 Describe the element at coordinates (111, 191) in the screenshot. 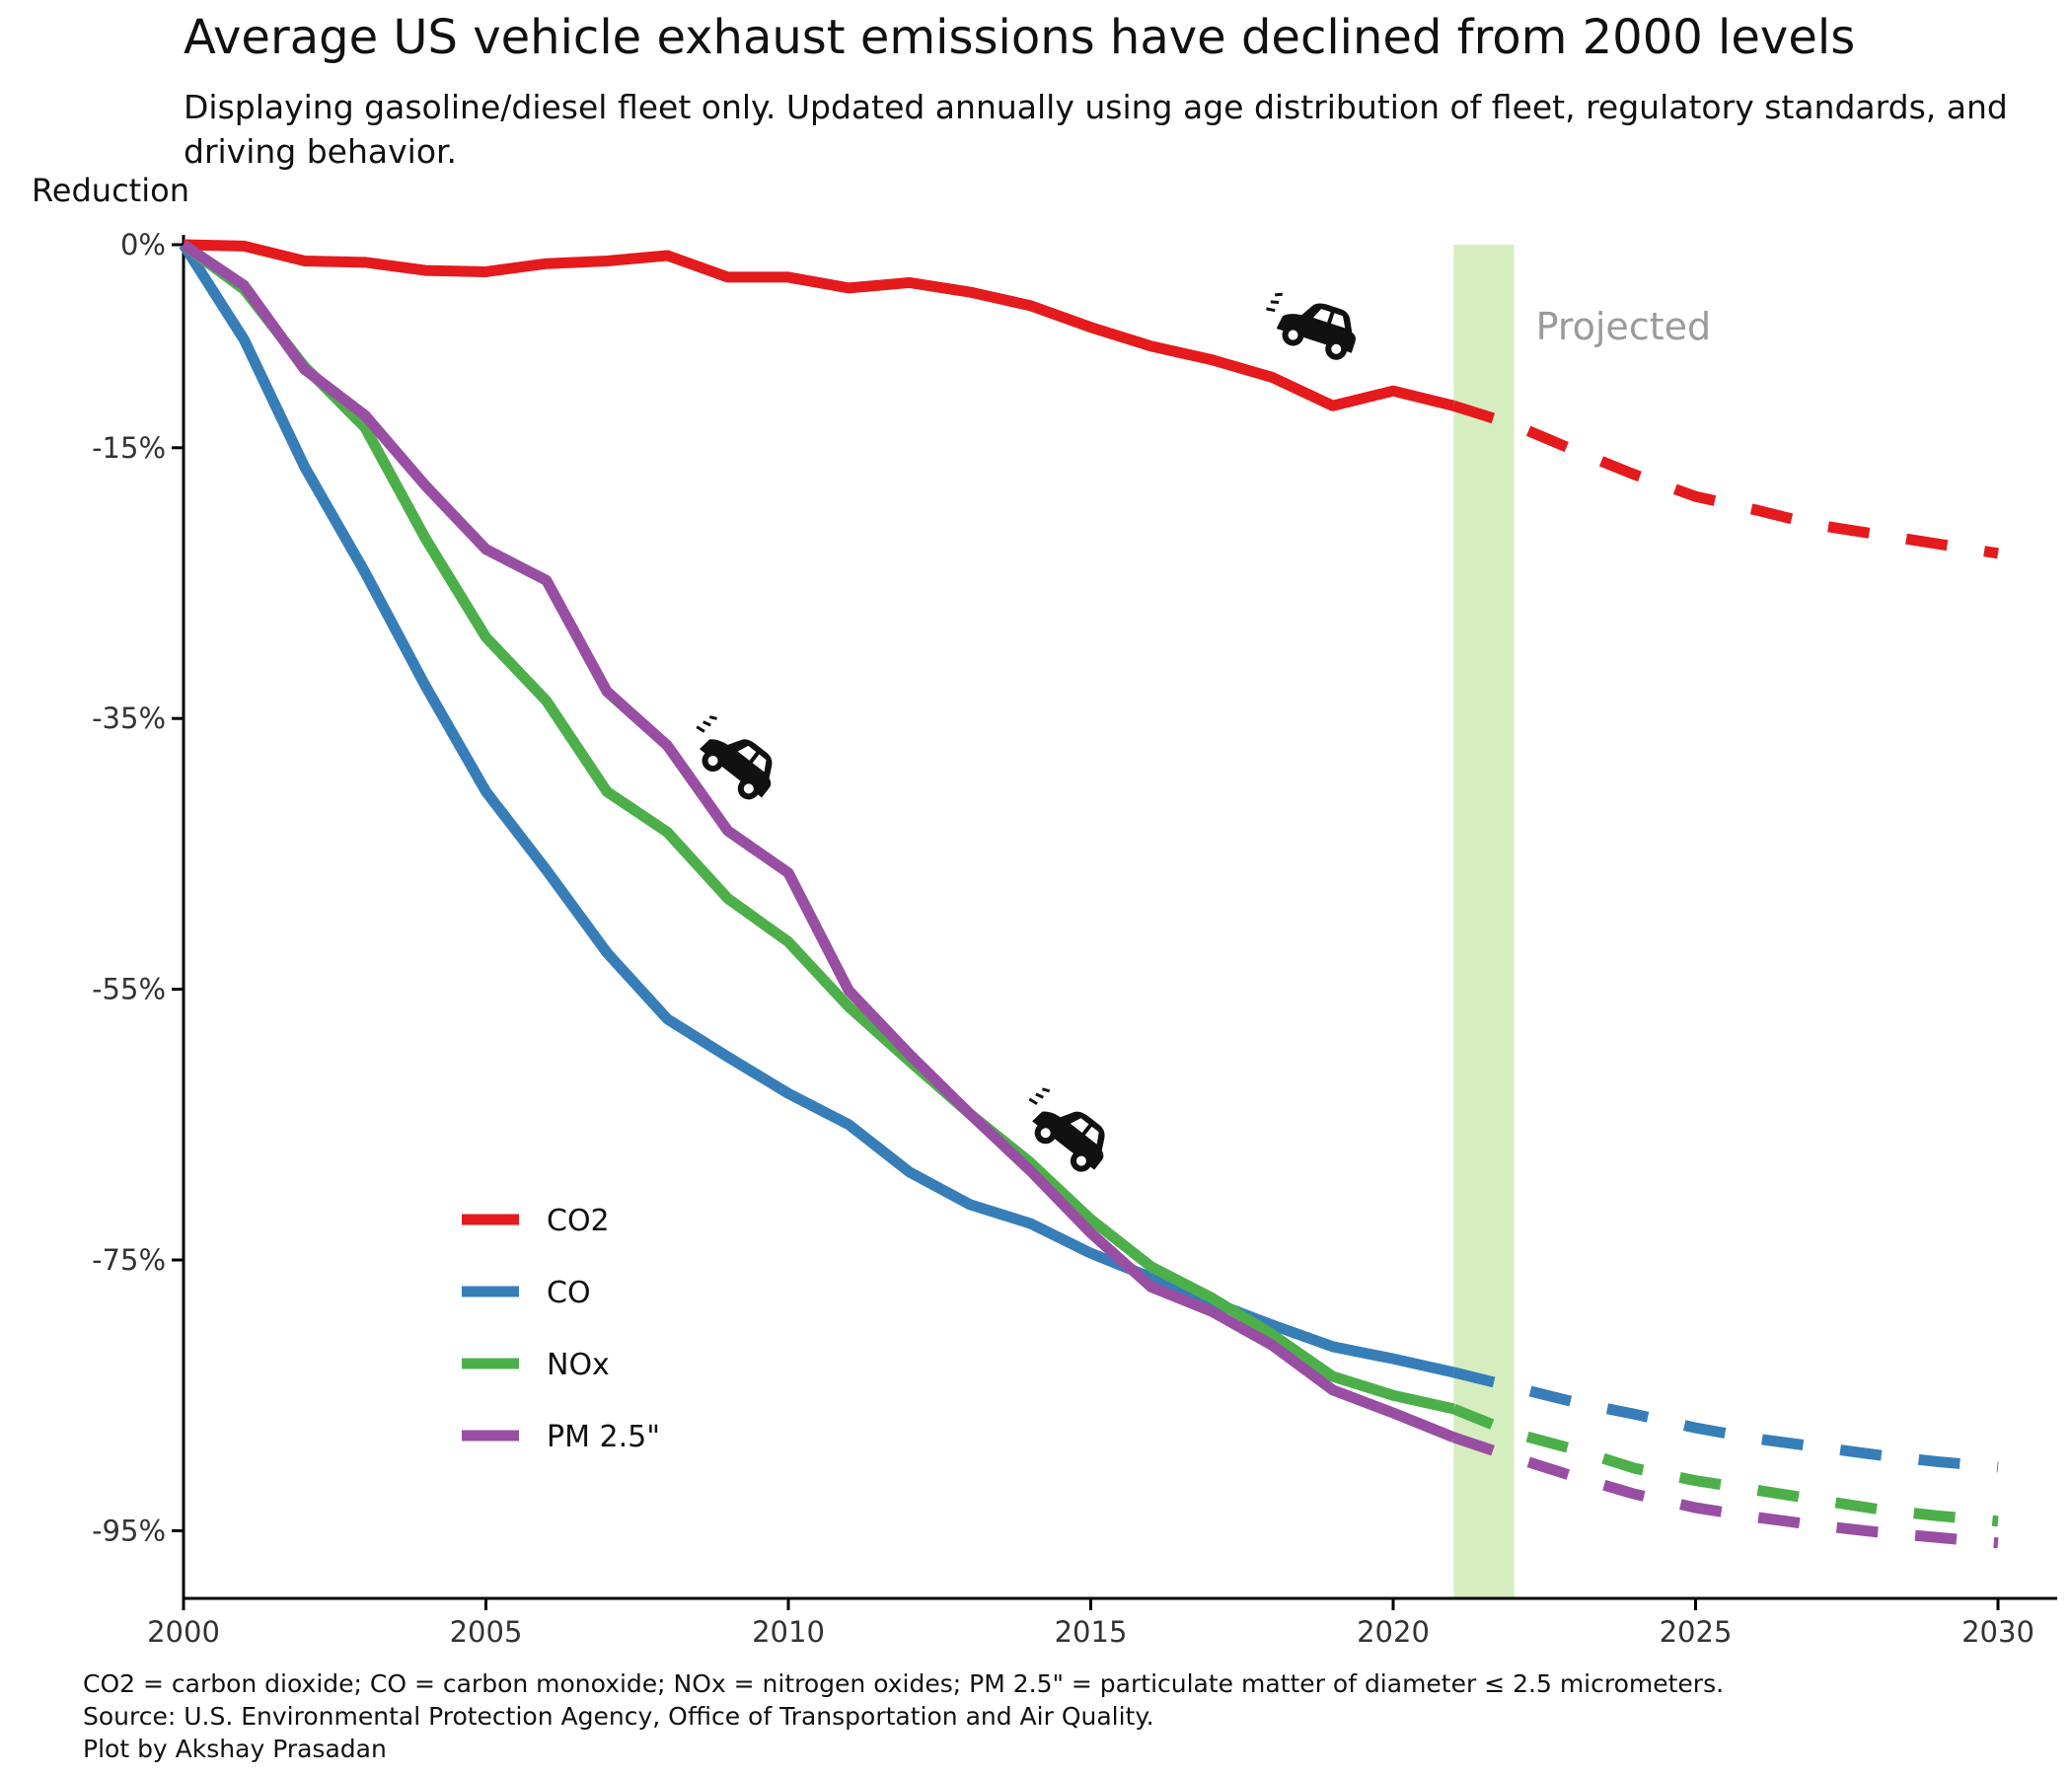

I see `y-axis-label: Reduction` at that location.